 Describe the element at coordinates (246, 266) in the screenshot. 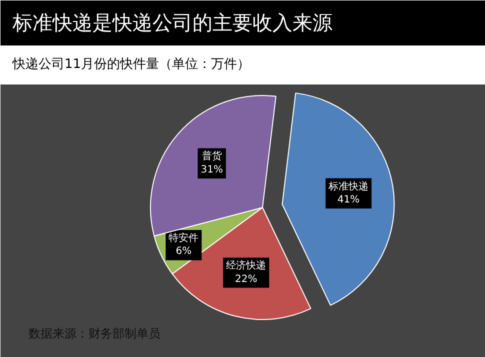

I see `slice-label: 经济快递` at that location.